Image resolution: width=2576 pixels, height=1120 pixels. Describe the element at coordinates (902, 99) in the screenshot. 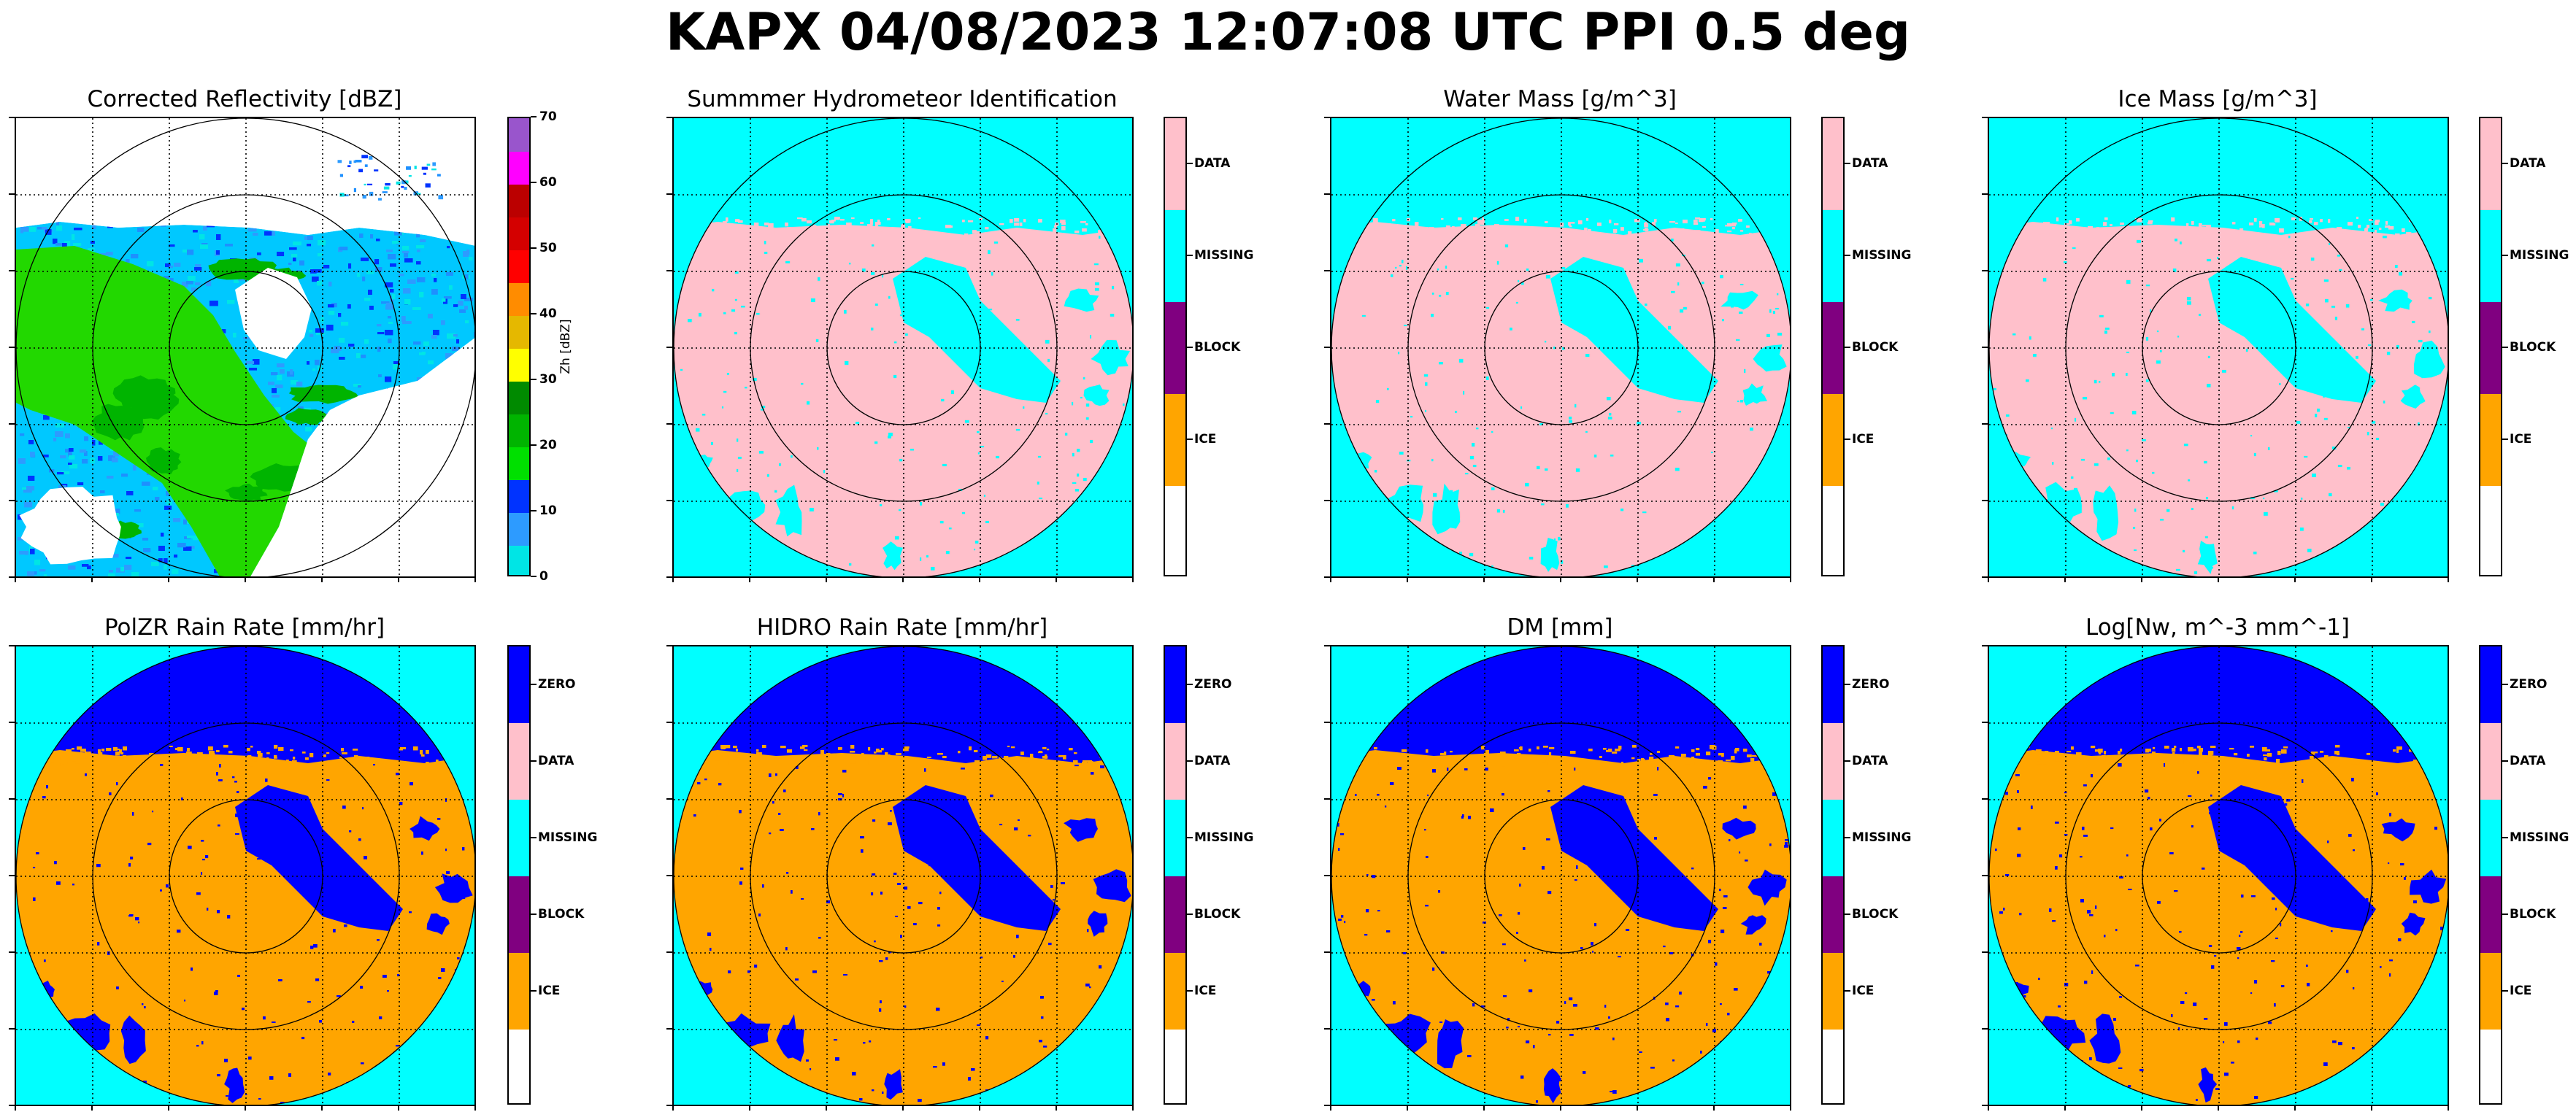

I see `panel-title-summmer-hydrometeor-identification: Summmer Hydrometeor Identification` at that location.